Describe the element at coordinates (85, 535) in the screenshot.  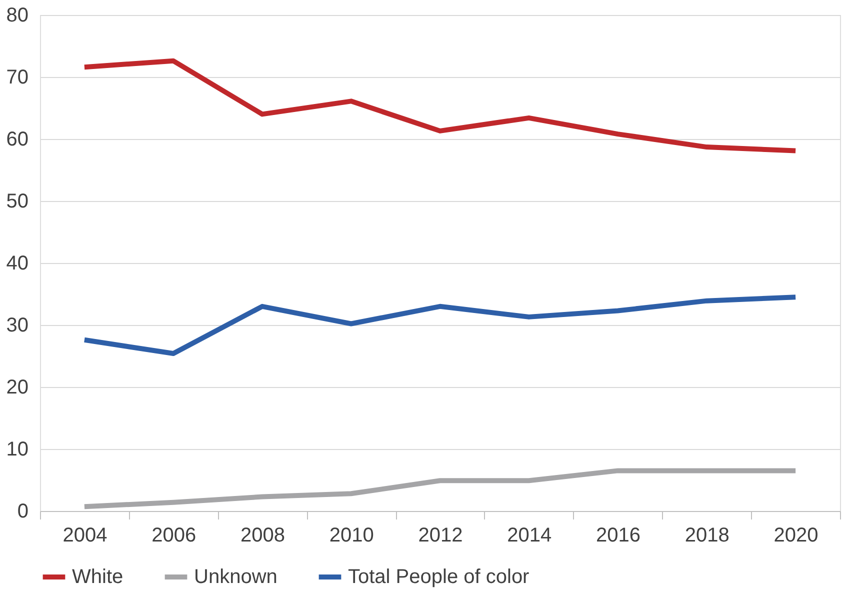
I see `x-tick-label: 2004` at that location.